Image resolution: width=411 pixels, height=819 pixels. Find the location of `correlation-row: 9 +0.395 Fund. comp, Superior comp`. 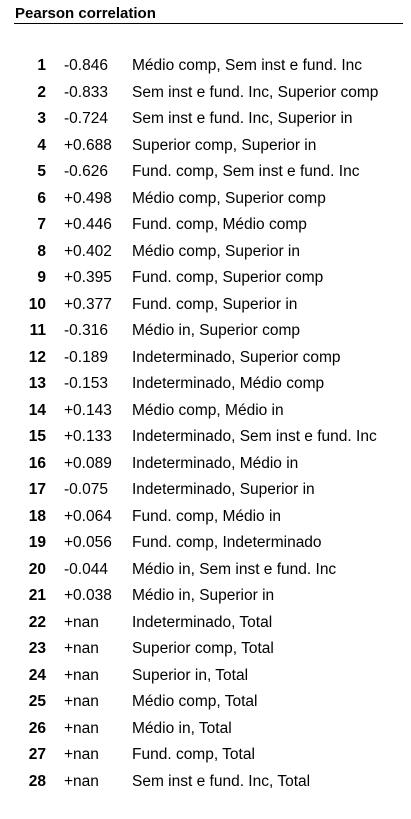

correlation-row: 9 +0.395 Fund. comp, Superior comp is located at coordinates (205, 278).